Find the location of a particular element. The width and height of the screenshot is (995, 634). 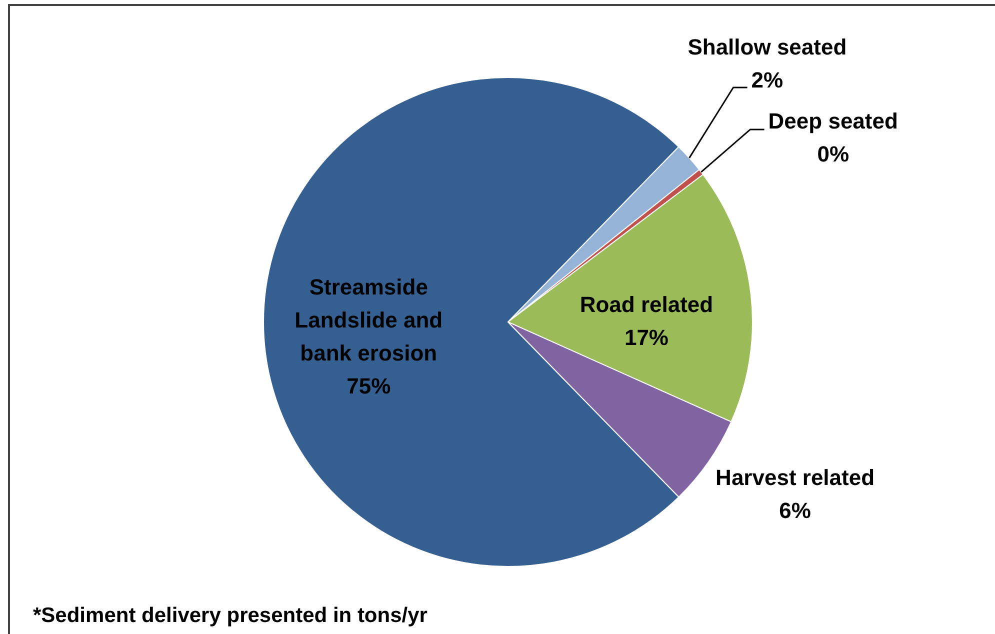

data-label: 75% is located at coordinates (368, 386).